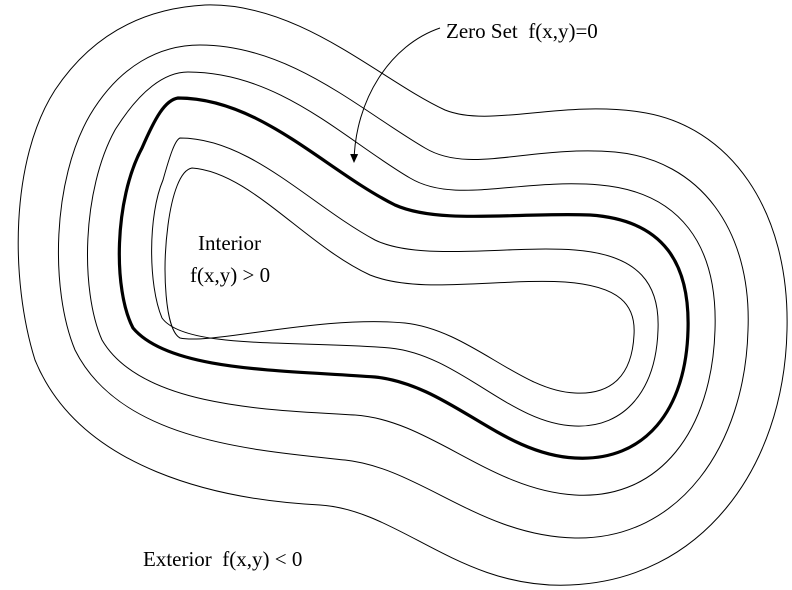 Image resolution: width=792 pixels, height=590 pixels. What do you see at coordinates (230, 275) in the screenshot?
I see `interior-condition-label: f(x,y) > 0` at bounding box center [230, 275].